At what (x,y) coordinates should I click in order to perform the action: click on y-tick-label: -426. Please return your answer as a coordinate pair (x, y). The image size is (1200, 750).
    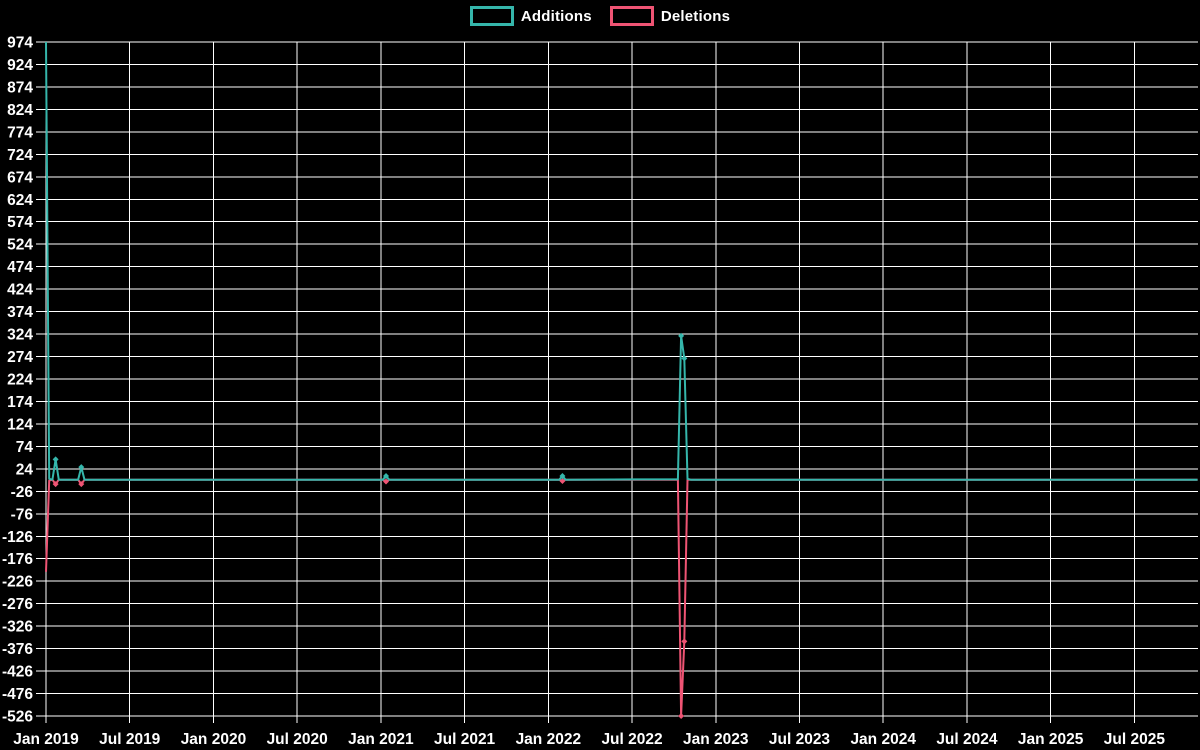
    Looking at the image, I should click on (17, 672).